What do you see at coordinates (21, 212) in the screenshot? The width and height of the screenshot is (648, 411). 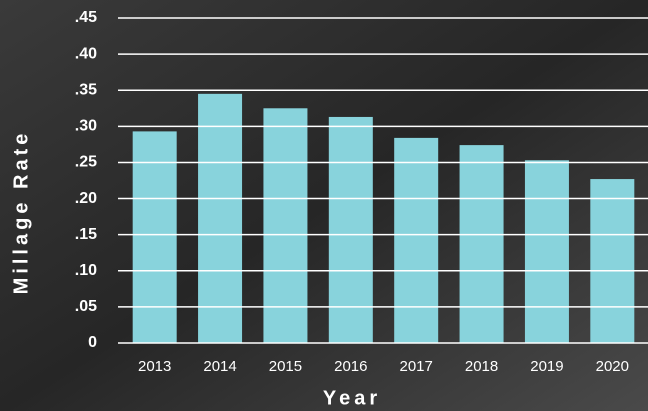 I see `y-axis-label: Millage Rate` at bounding box center [21, 212].